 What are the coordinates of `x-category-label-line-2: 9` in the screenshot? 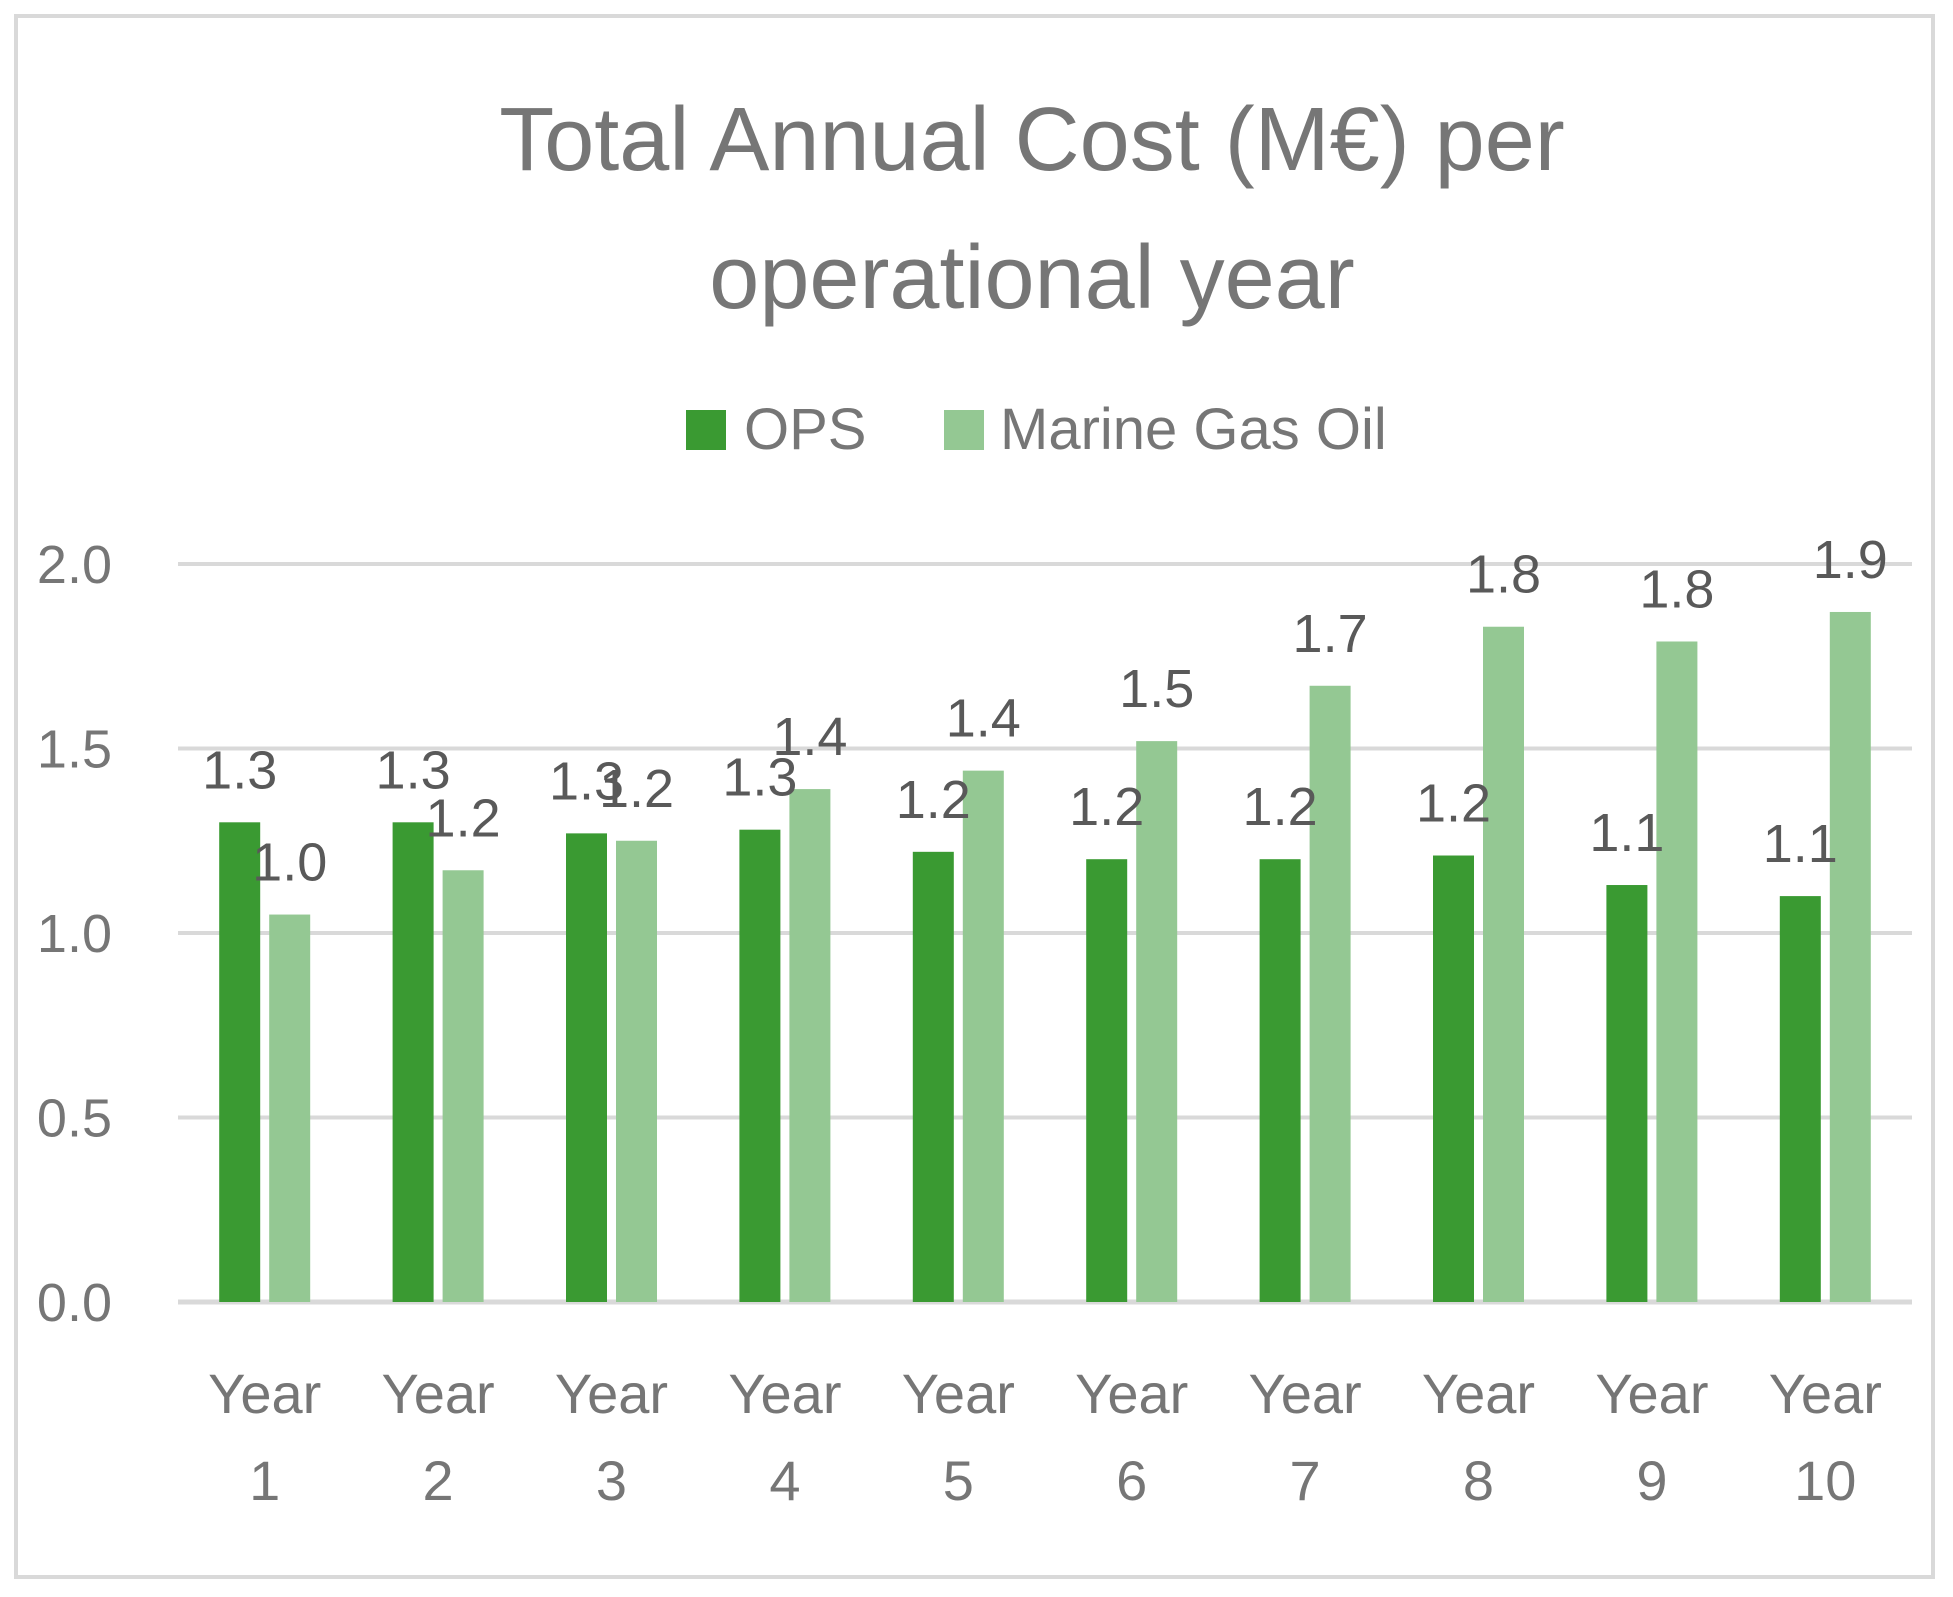 It's located at (1651, 1480).